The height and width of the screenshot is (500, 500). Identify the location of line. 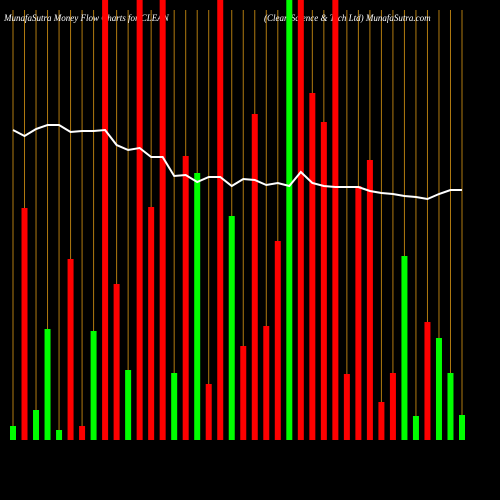
(237, 162).